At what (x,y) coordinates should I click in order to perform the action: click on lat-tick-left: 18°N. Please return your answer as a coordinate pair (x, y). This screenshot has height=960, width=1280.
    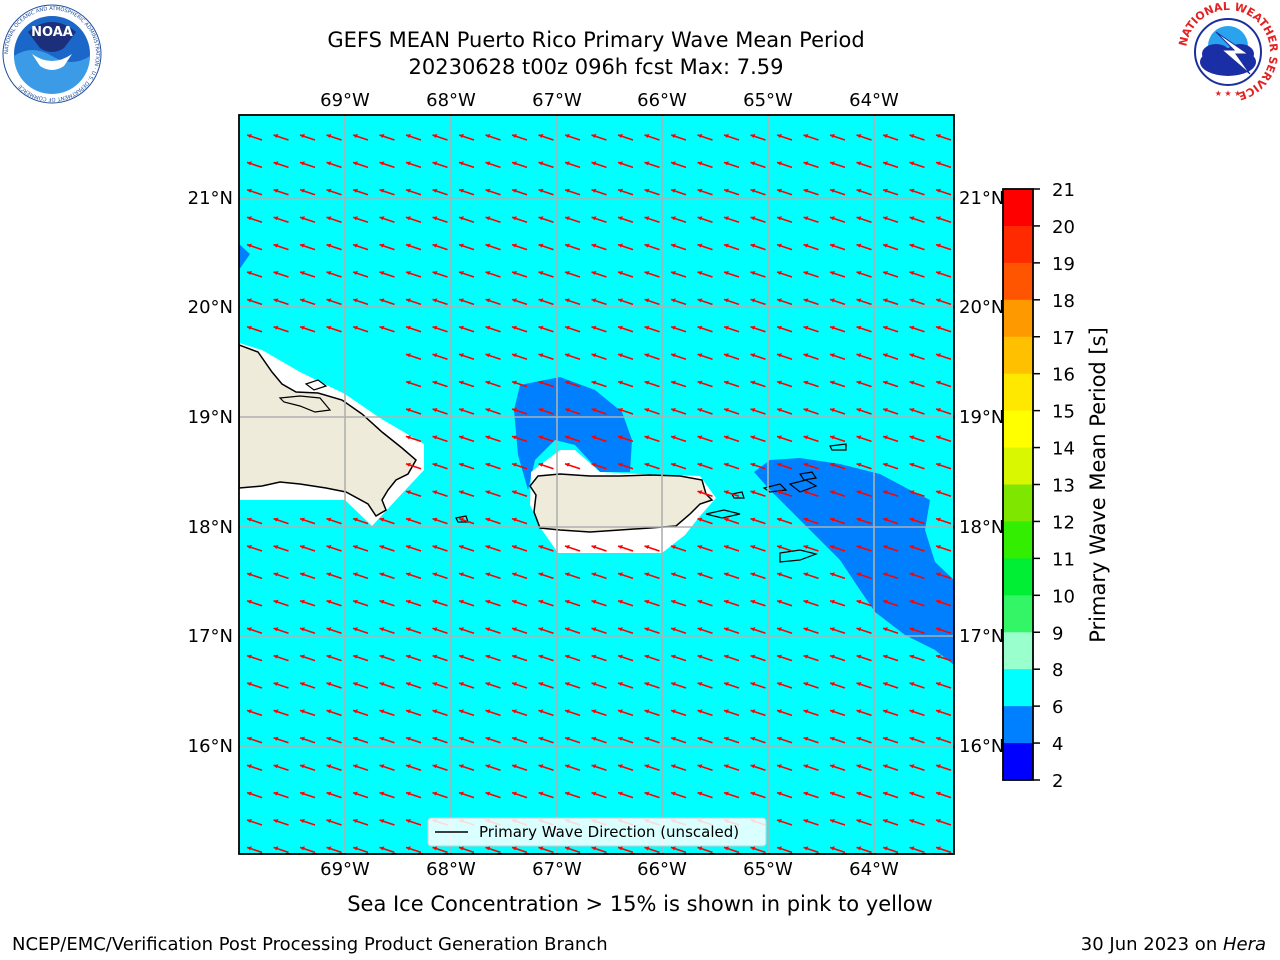
    Looking at the image, I should click on (210, 527).